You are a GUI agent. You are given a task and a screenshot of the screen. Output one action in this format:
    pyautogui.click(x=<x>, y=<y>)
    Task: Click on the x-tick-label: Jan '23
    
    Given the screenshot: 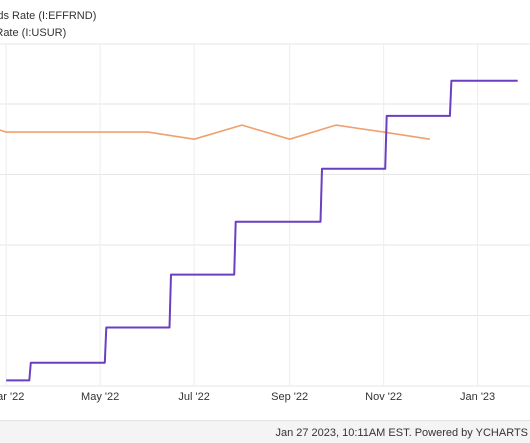 What is the action you would take?
    pyautogui.click(x=477, y=397)
    